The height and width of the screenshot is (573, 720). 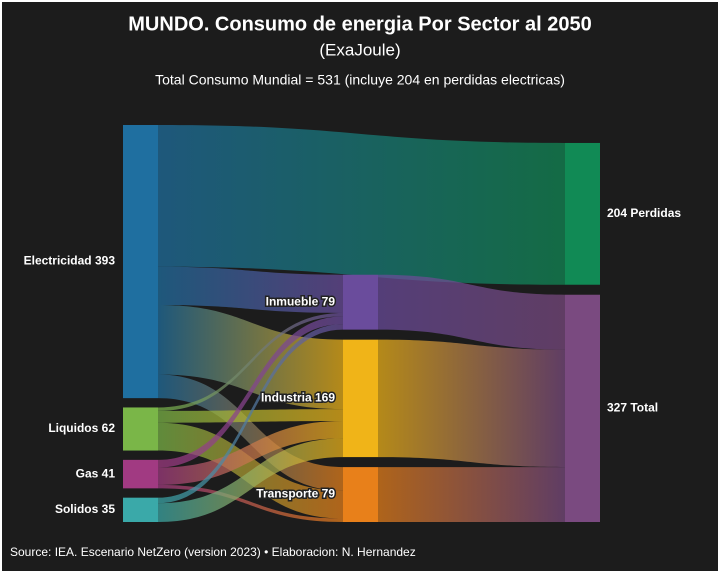 I want to click on node-label: Solidos 35, so click(x=85, y=509).